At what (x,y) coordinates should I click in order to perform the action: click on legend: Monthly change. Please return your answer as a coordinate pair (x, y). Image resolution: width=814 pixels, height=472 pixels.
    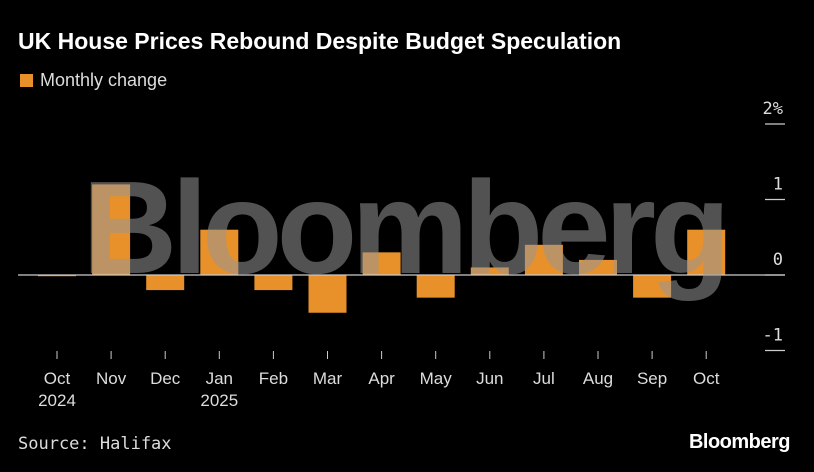
    Looking at the image, I should click on (93, 80).